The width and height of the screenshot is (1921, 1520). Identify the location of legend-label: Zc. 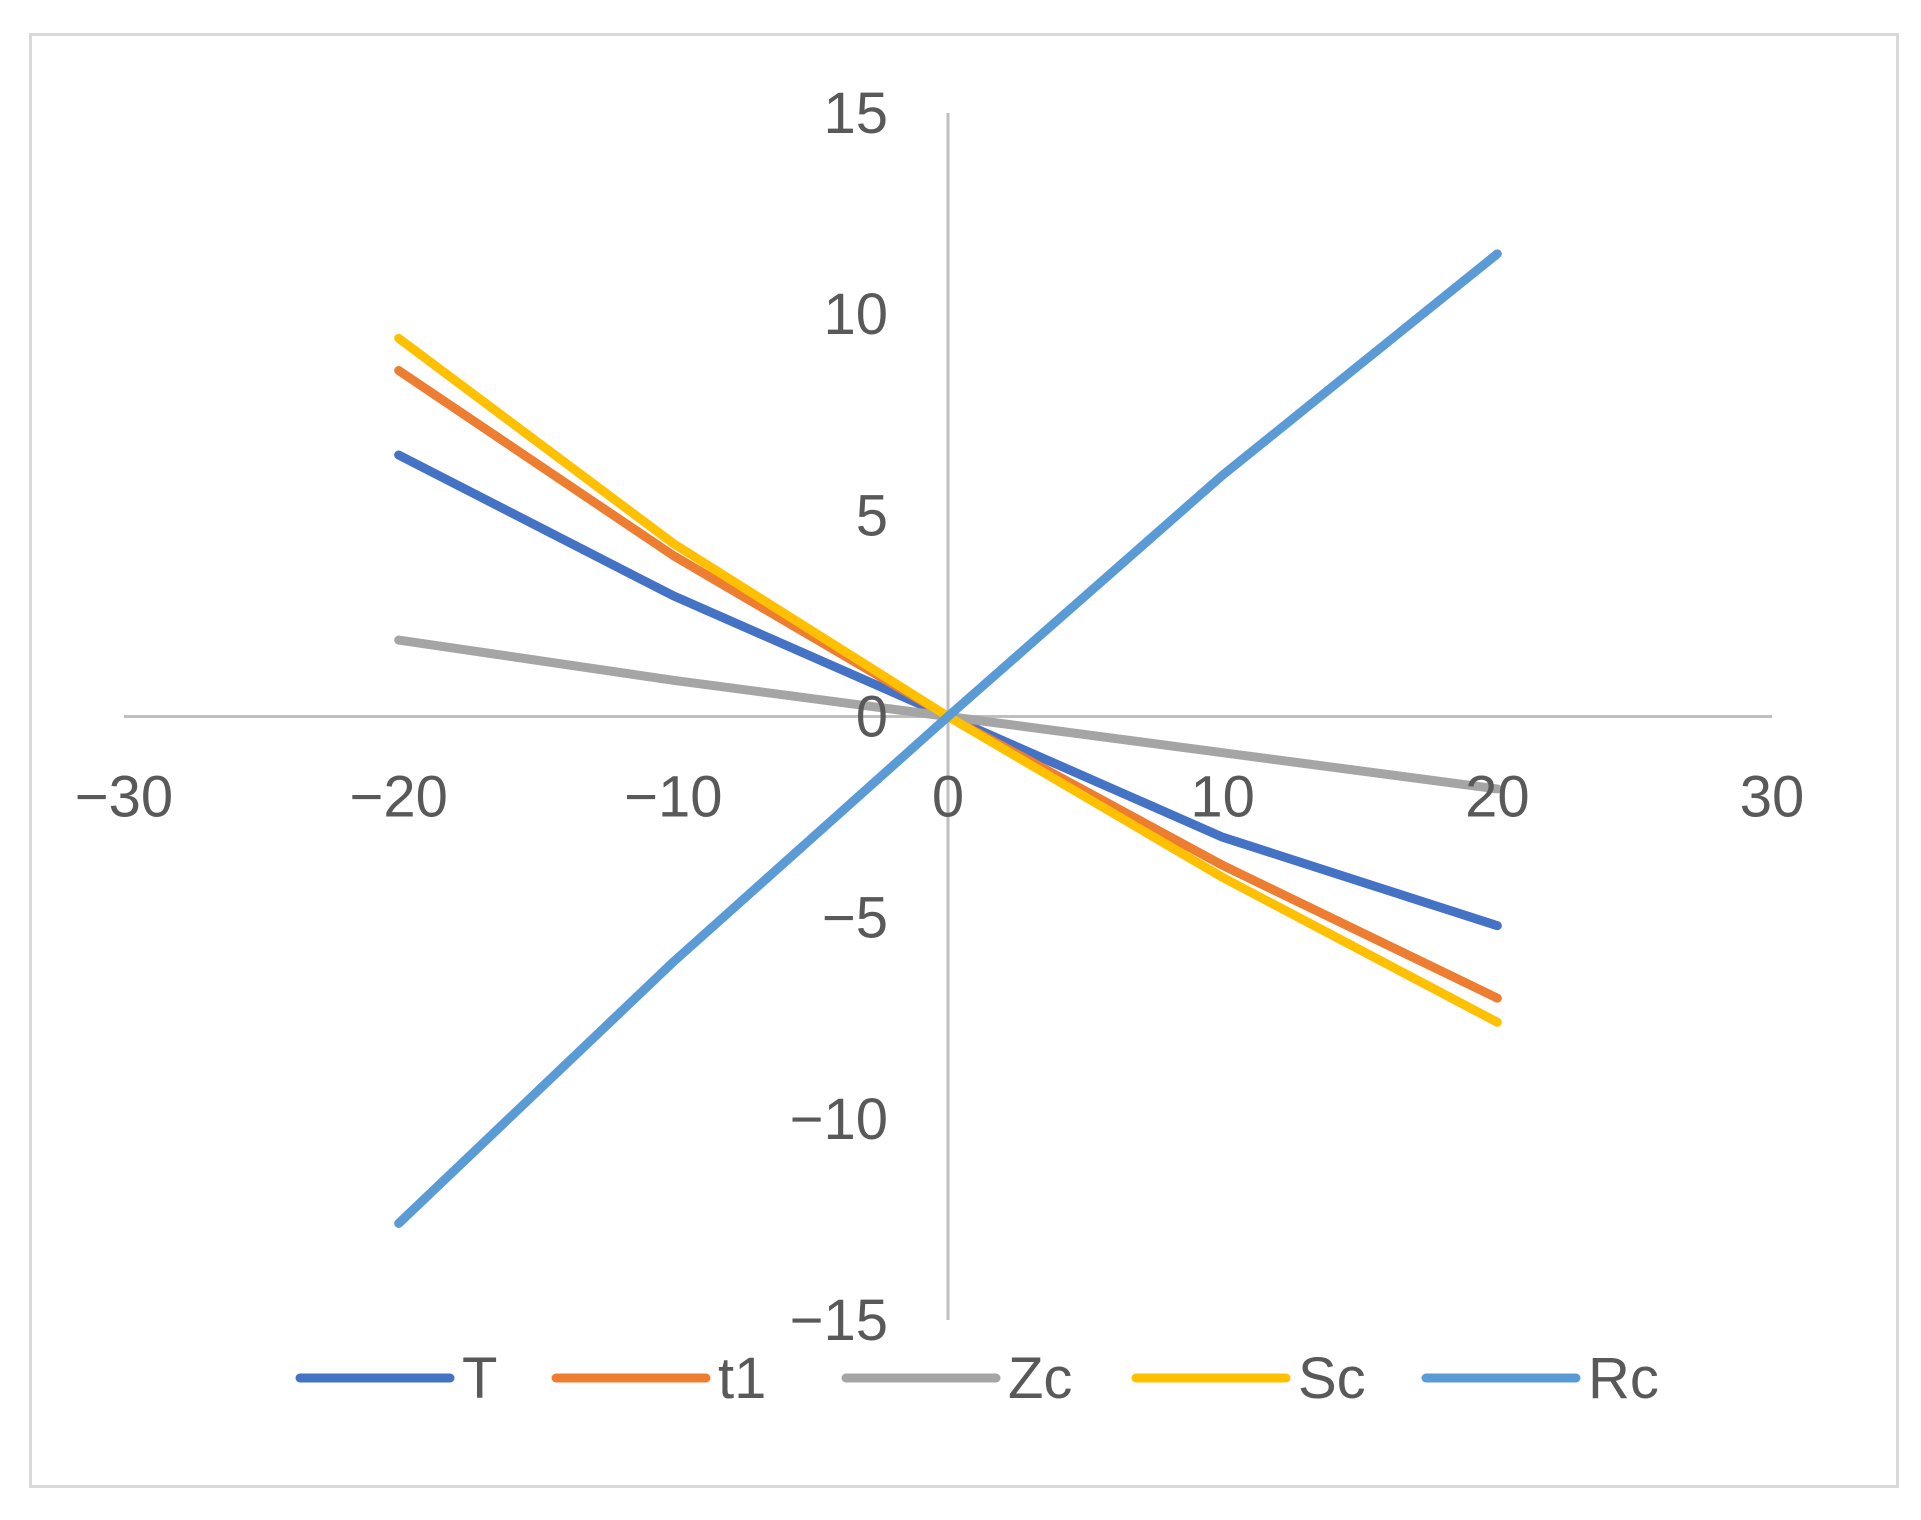
(1040, 1378).